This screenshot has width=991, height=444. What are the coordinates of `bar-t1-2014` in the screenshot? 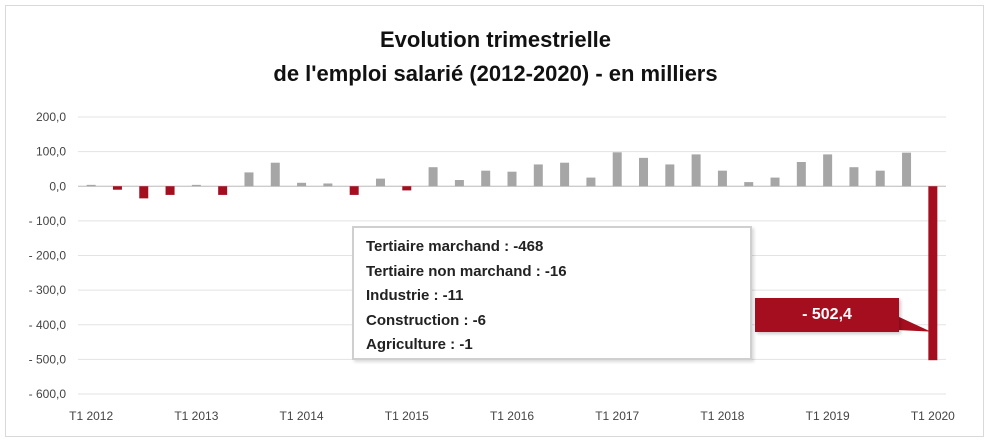 It's located at (302, 184).